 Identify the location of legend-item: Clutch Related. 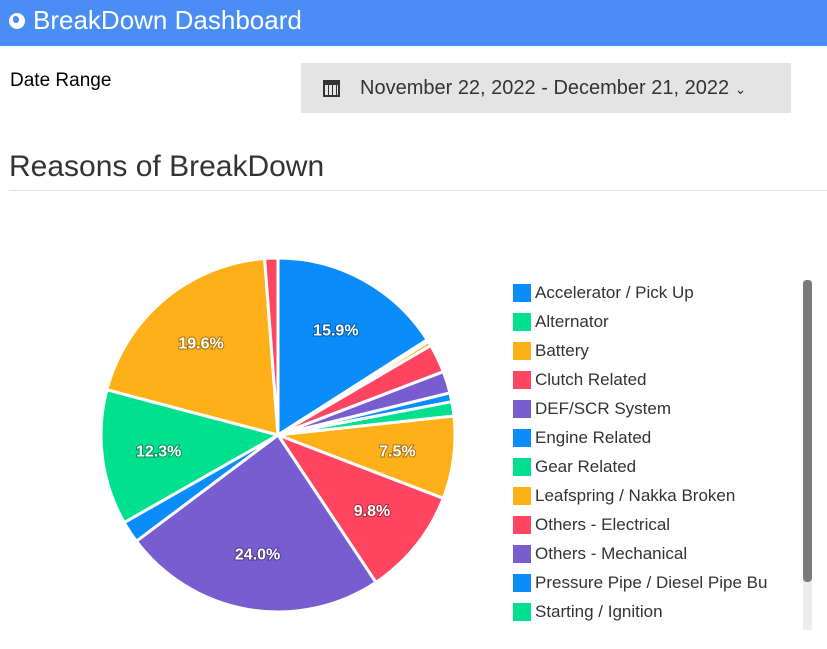
(640, 384).